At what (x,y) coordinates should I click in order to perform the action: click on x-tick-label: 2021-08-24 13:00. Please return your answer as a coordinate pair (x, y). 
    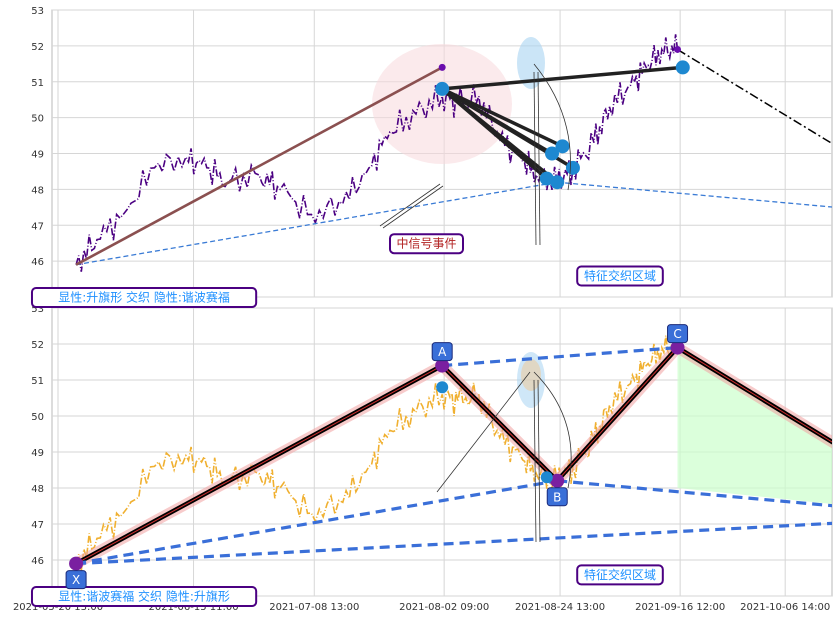
    Looking at the image, I should click on (560, 607).